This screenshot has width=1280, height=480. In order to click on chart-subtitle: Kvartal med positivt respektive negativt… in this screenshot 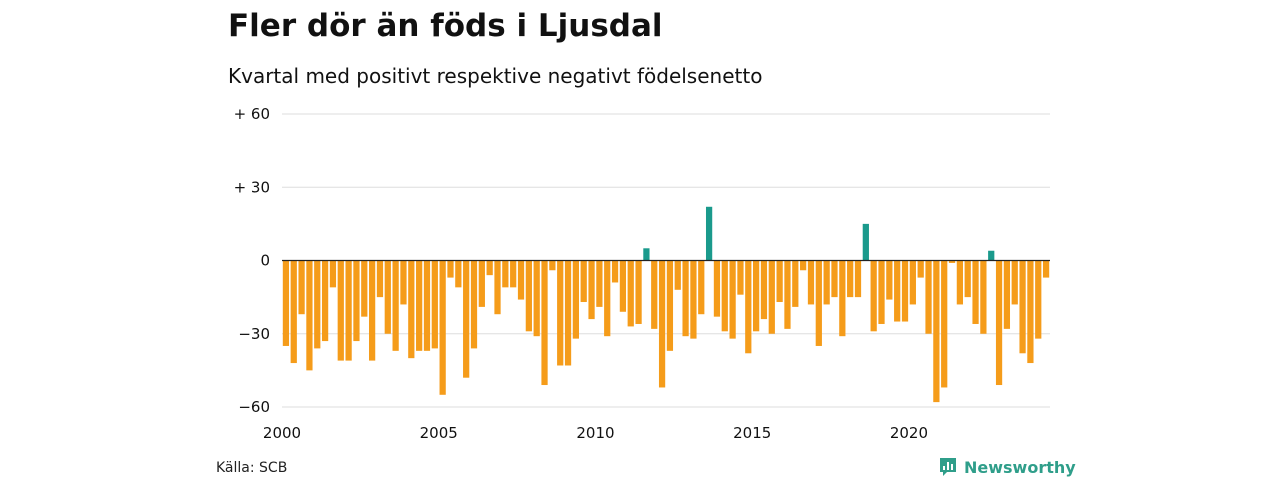, I will do `click(495, 76)`.